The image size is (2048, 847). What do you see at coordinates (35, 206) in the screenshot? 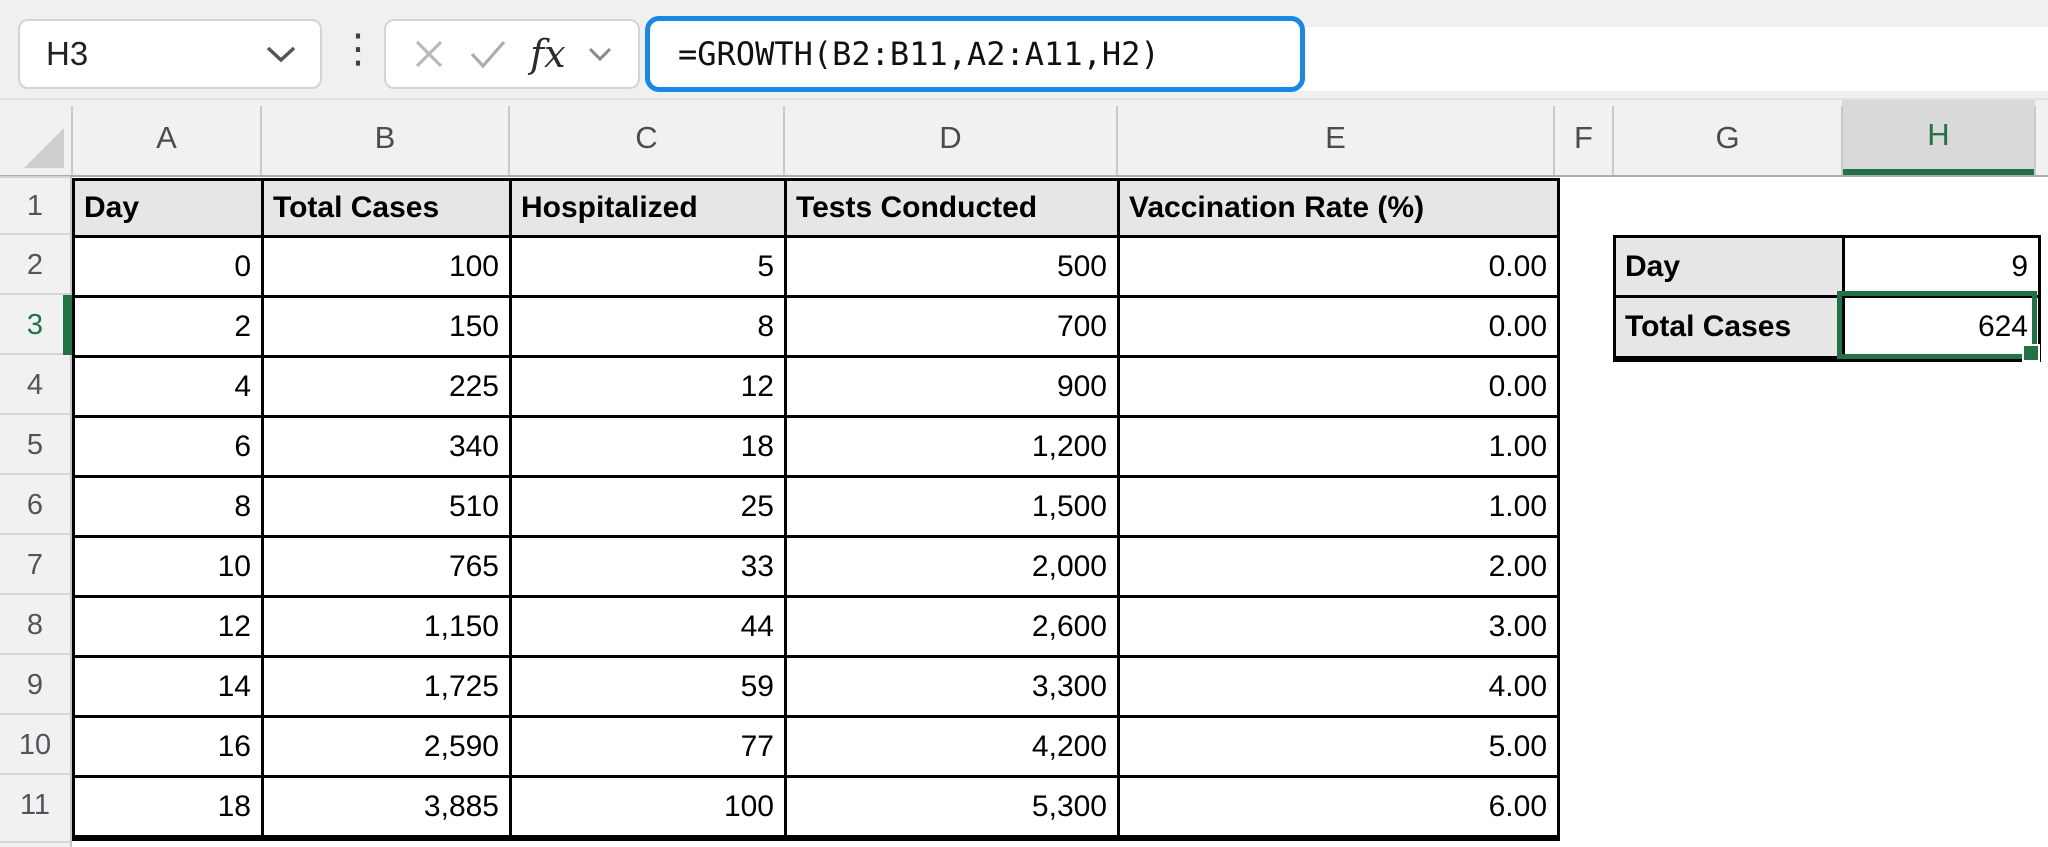
I see `row-header-1: 1` at bounding box center [35, 206].